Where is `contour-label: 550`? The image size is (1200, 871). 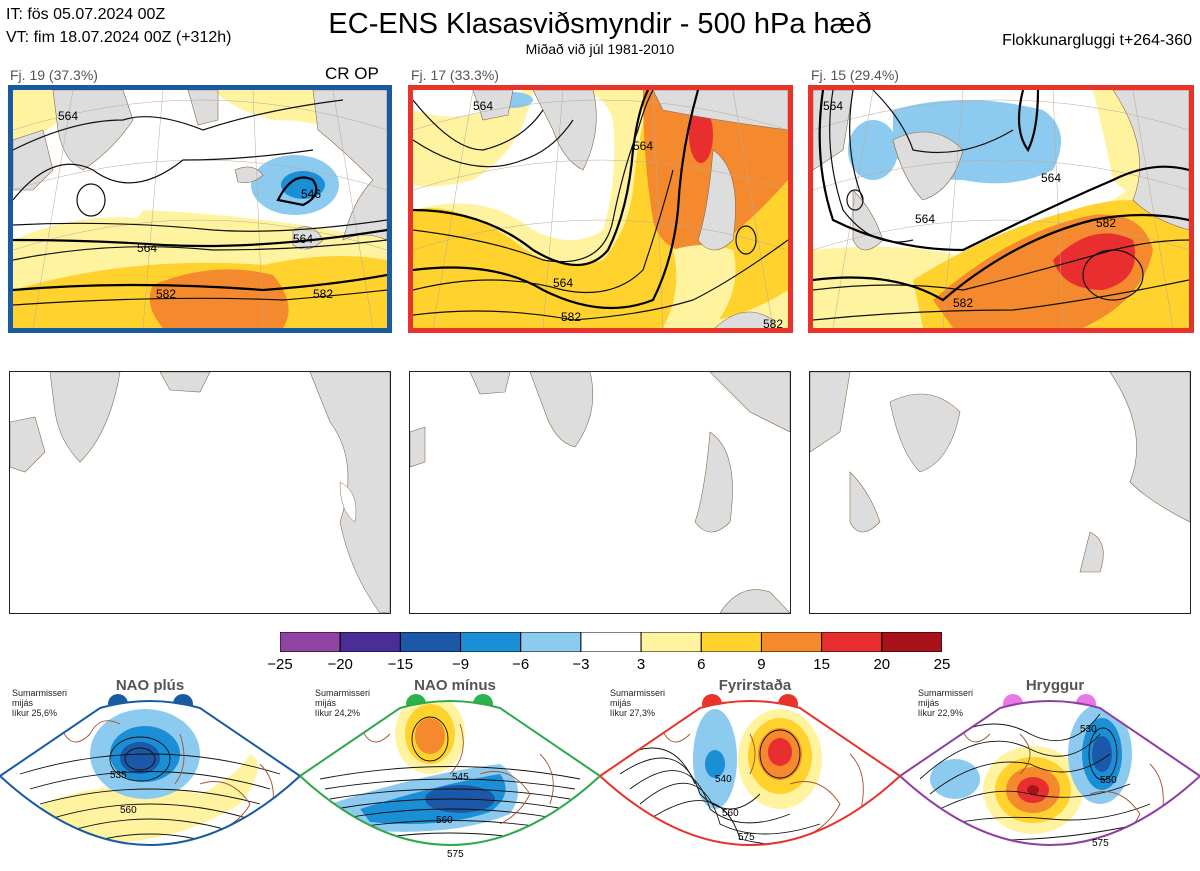 contour-label: 550 is located at coordinates (1108, 780).